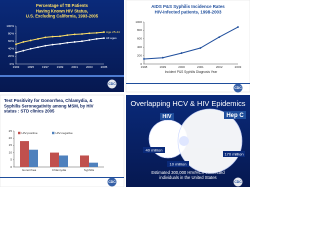 This screenshot has width=320, height=240. I want to click on chart-title: Having Known HIV Status,, so click(62, 10).